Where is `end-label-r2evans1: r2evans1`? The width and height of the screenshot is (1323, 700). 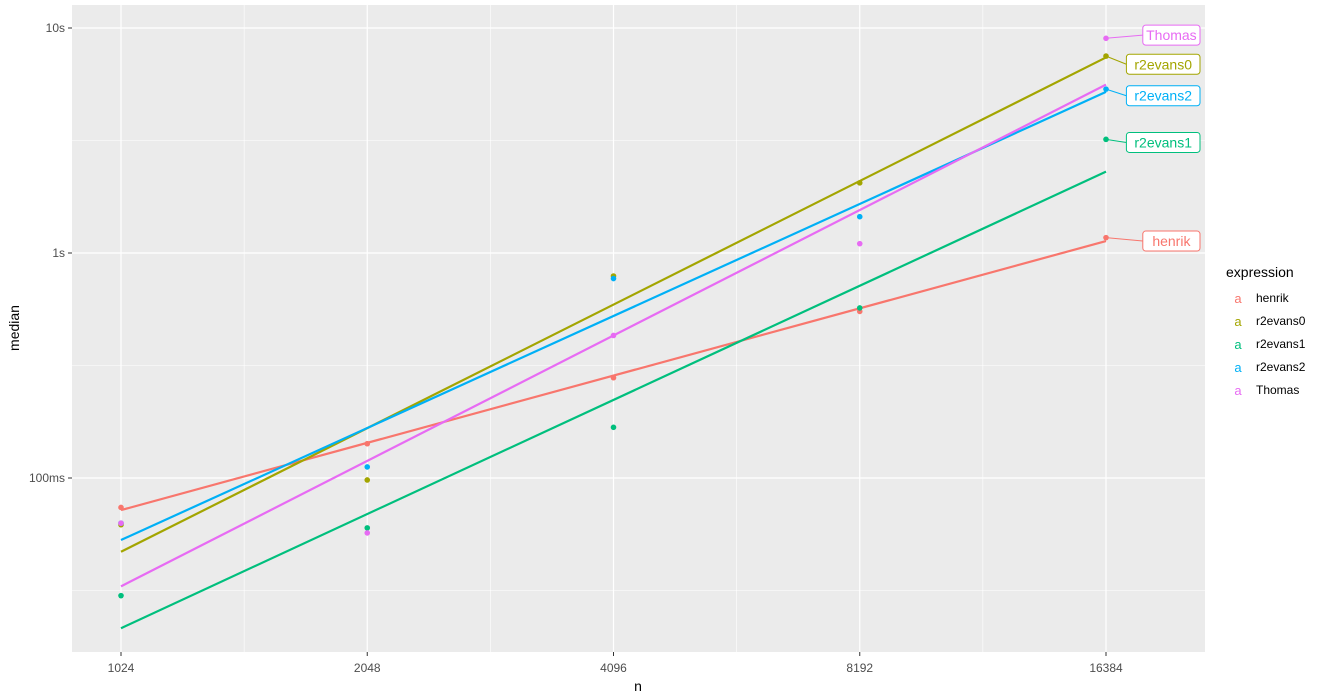
end-label-r2evans1: r2evans1 is located at coordinates (1163, 142).